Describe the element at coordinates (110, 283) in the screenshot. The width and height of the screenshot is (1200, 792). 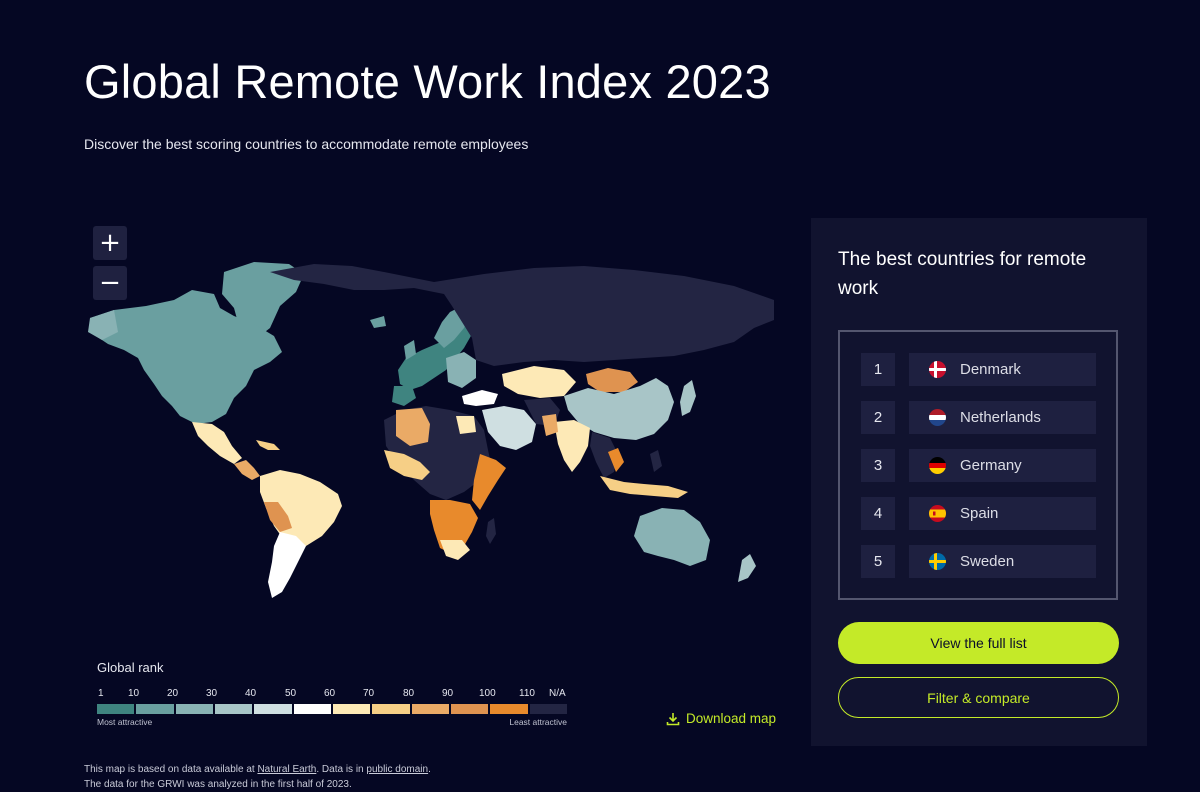
I see `zoom-out-button: −` at that location.